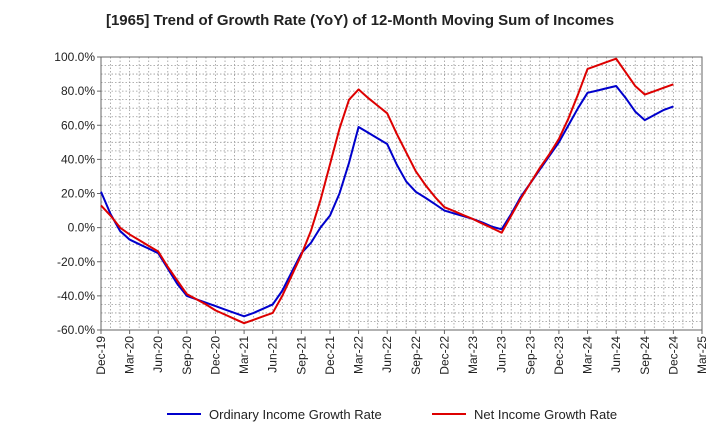  I want to click on y-tick-label: -40.0%, so click(76, 296).